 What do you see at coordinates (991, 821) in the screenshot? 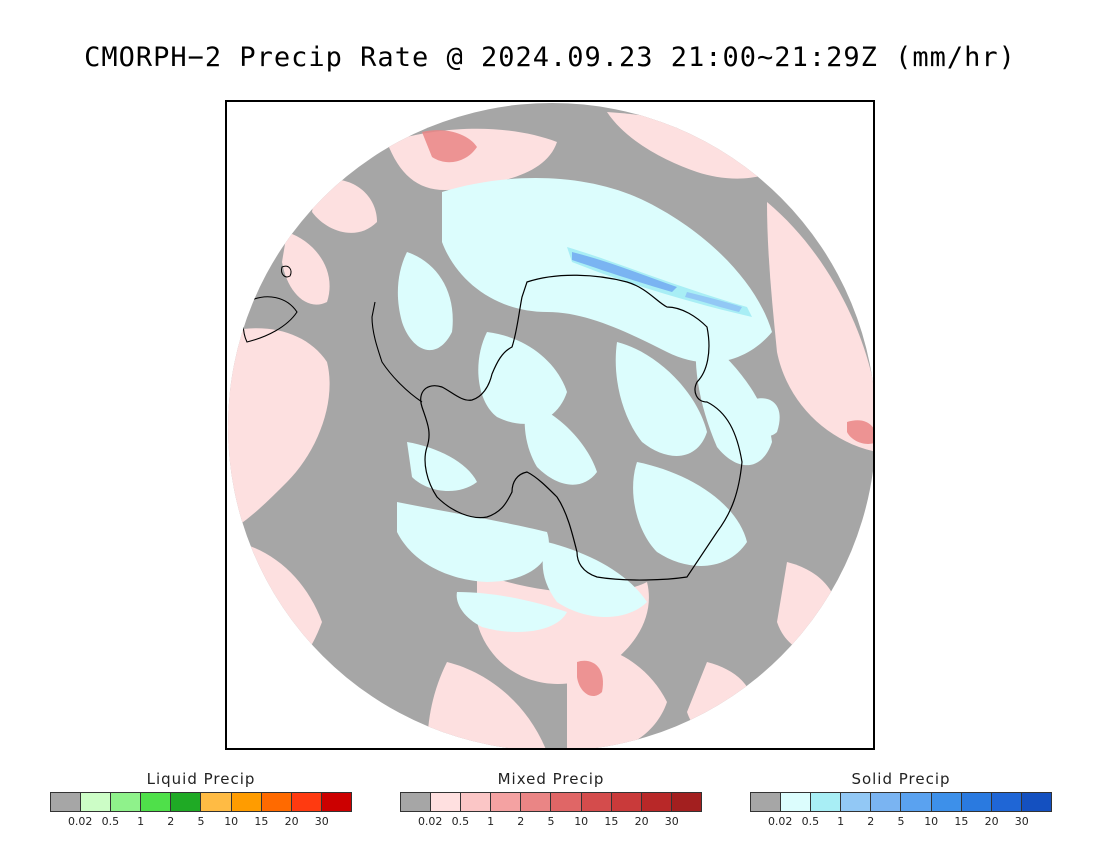
I see `legend-solid-tick-label: 20` at bounding box center [991, 821].